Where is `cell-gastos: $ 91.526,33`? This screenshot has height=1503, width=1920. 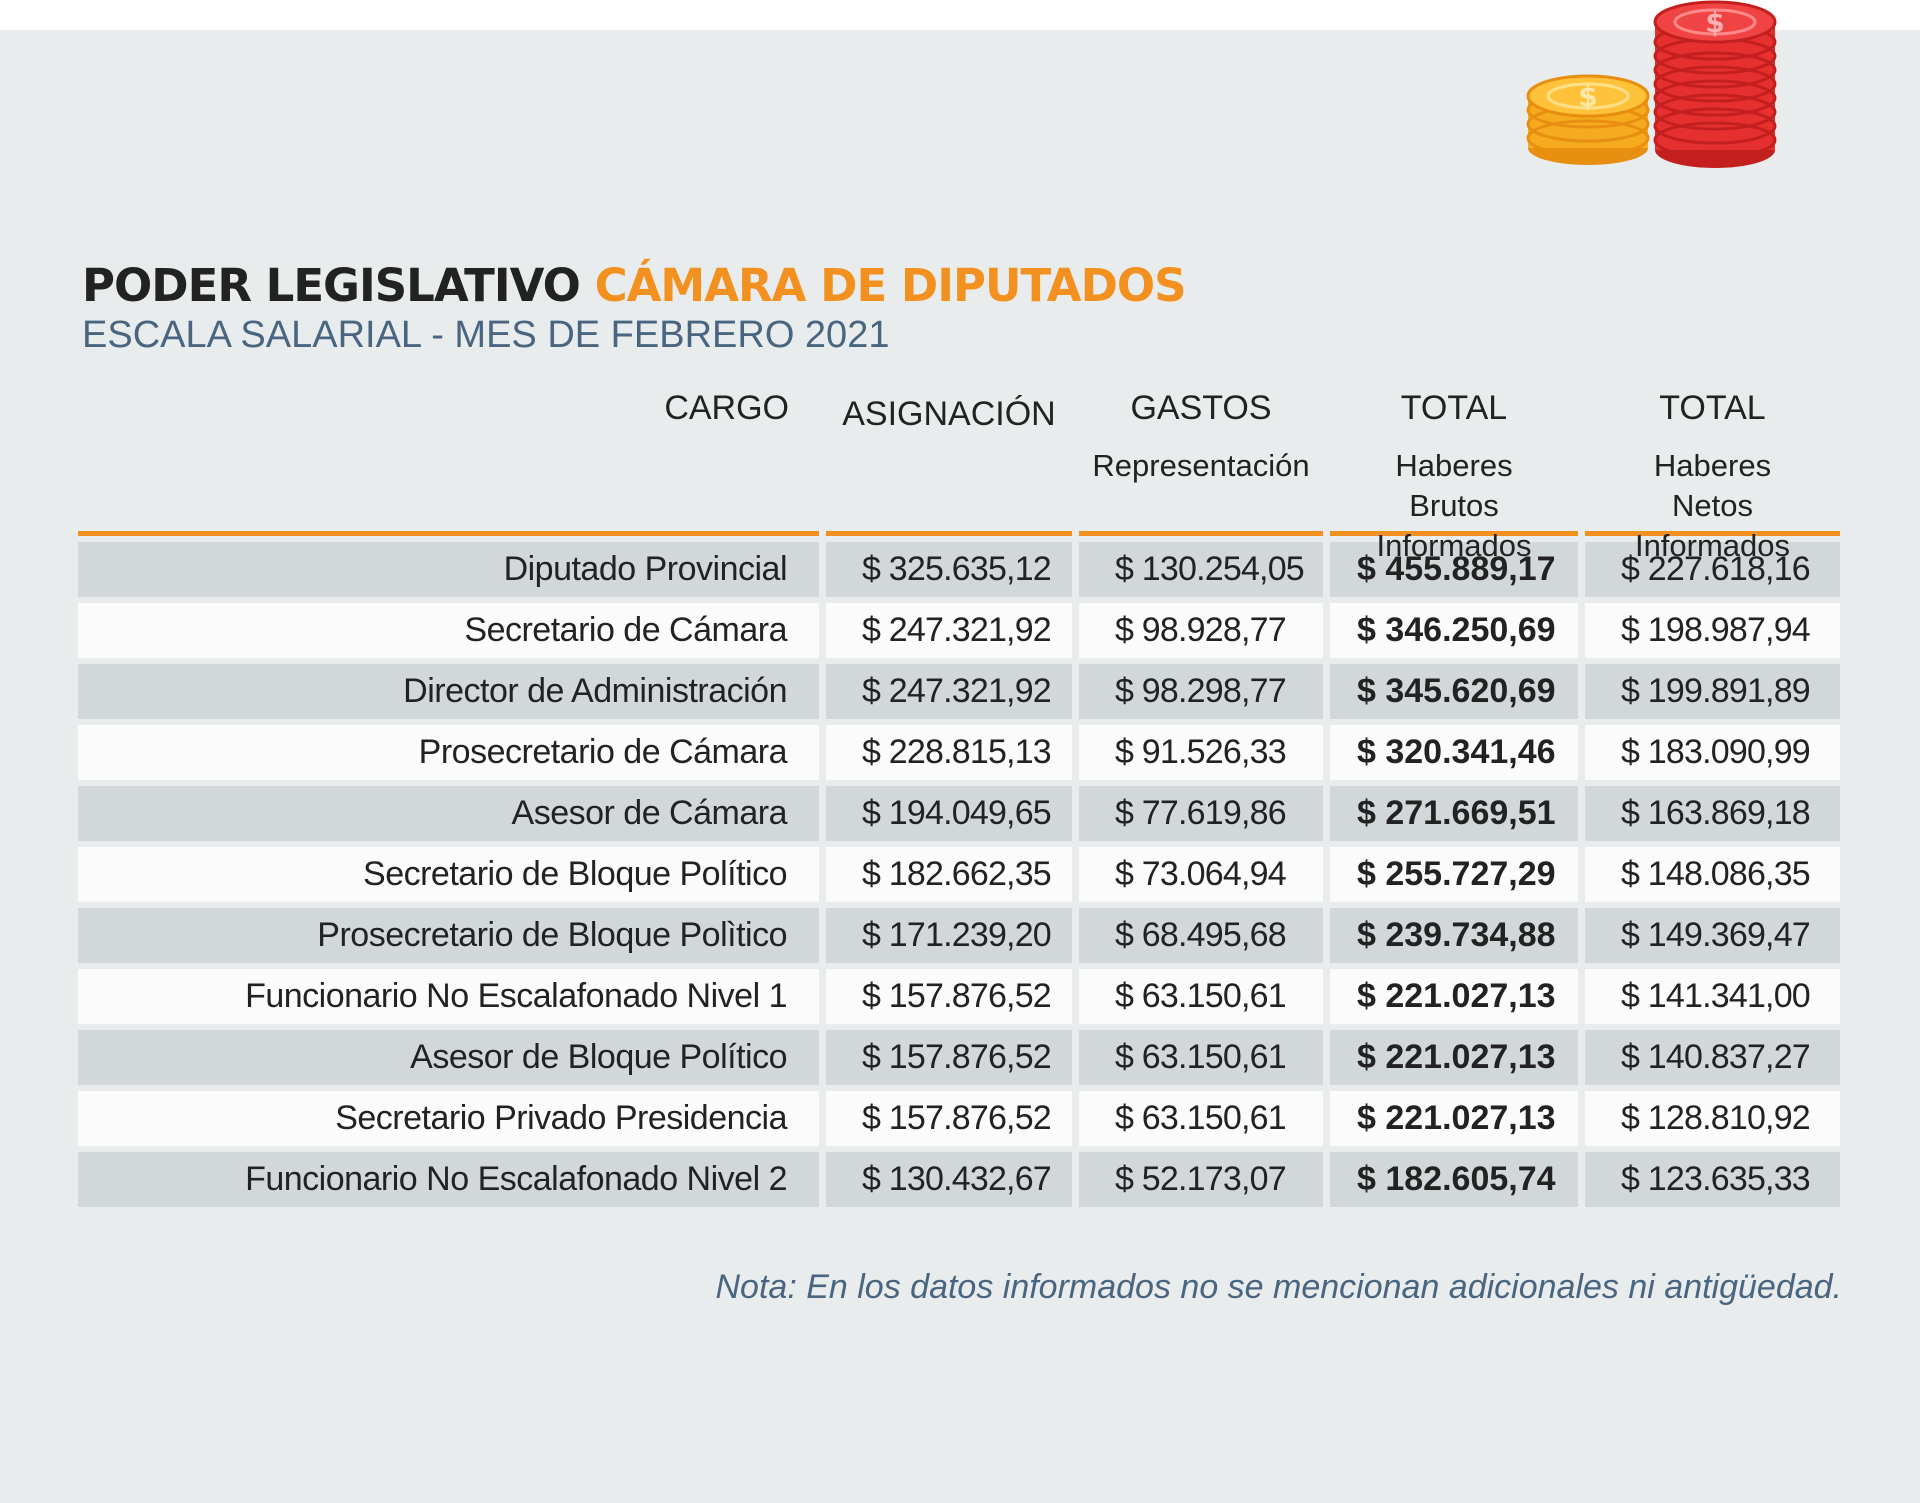 cell-gastos: $ 91.526,33 is located at coordinates (1201, 752).